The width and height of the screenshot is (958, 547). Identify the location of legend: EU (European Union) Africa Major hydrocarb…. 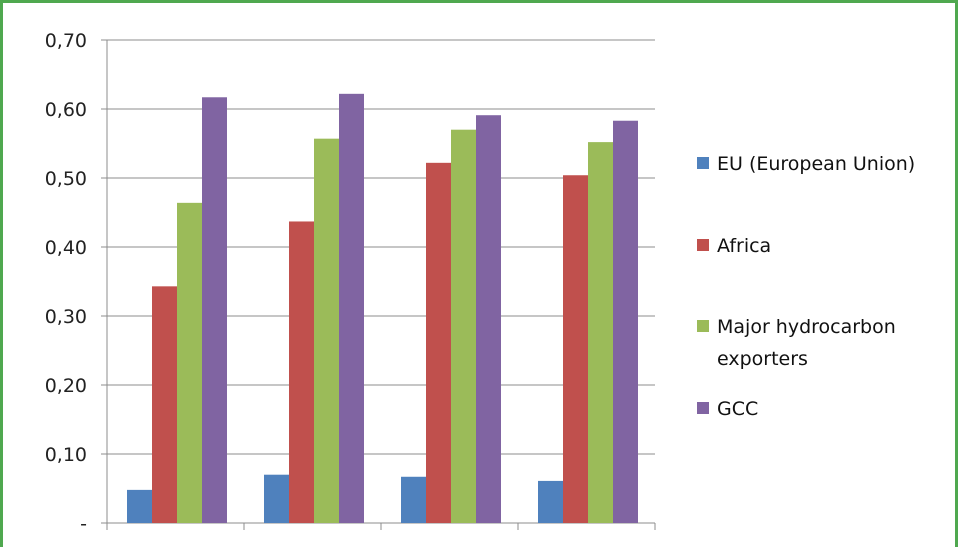
(806, 286).